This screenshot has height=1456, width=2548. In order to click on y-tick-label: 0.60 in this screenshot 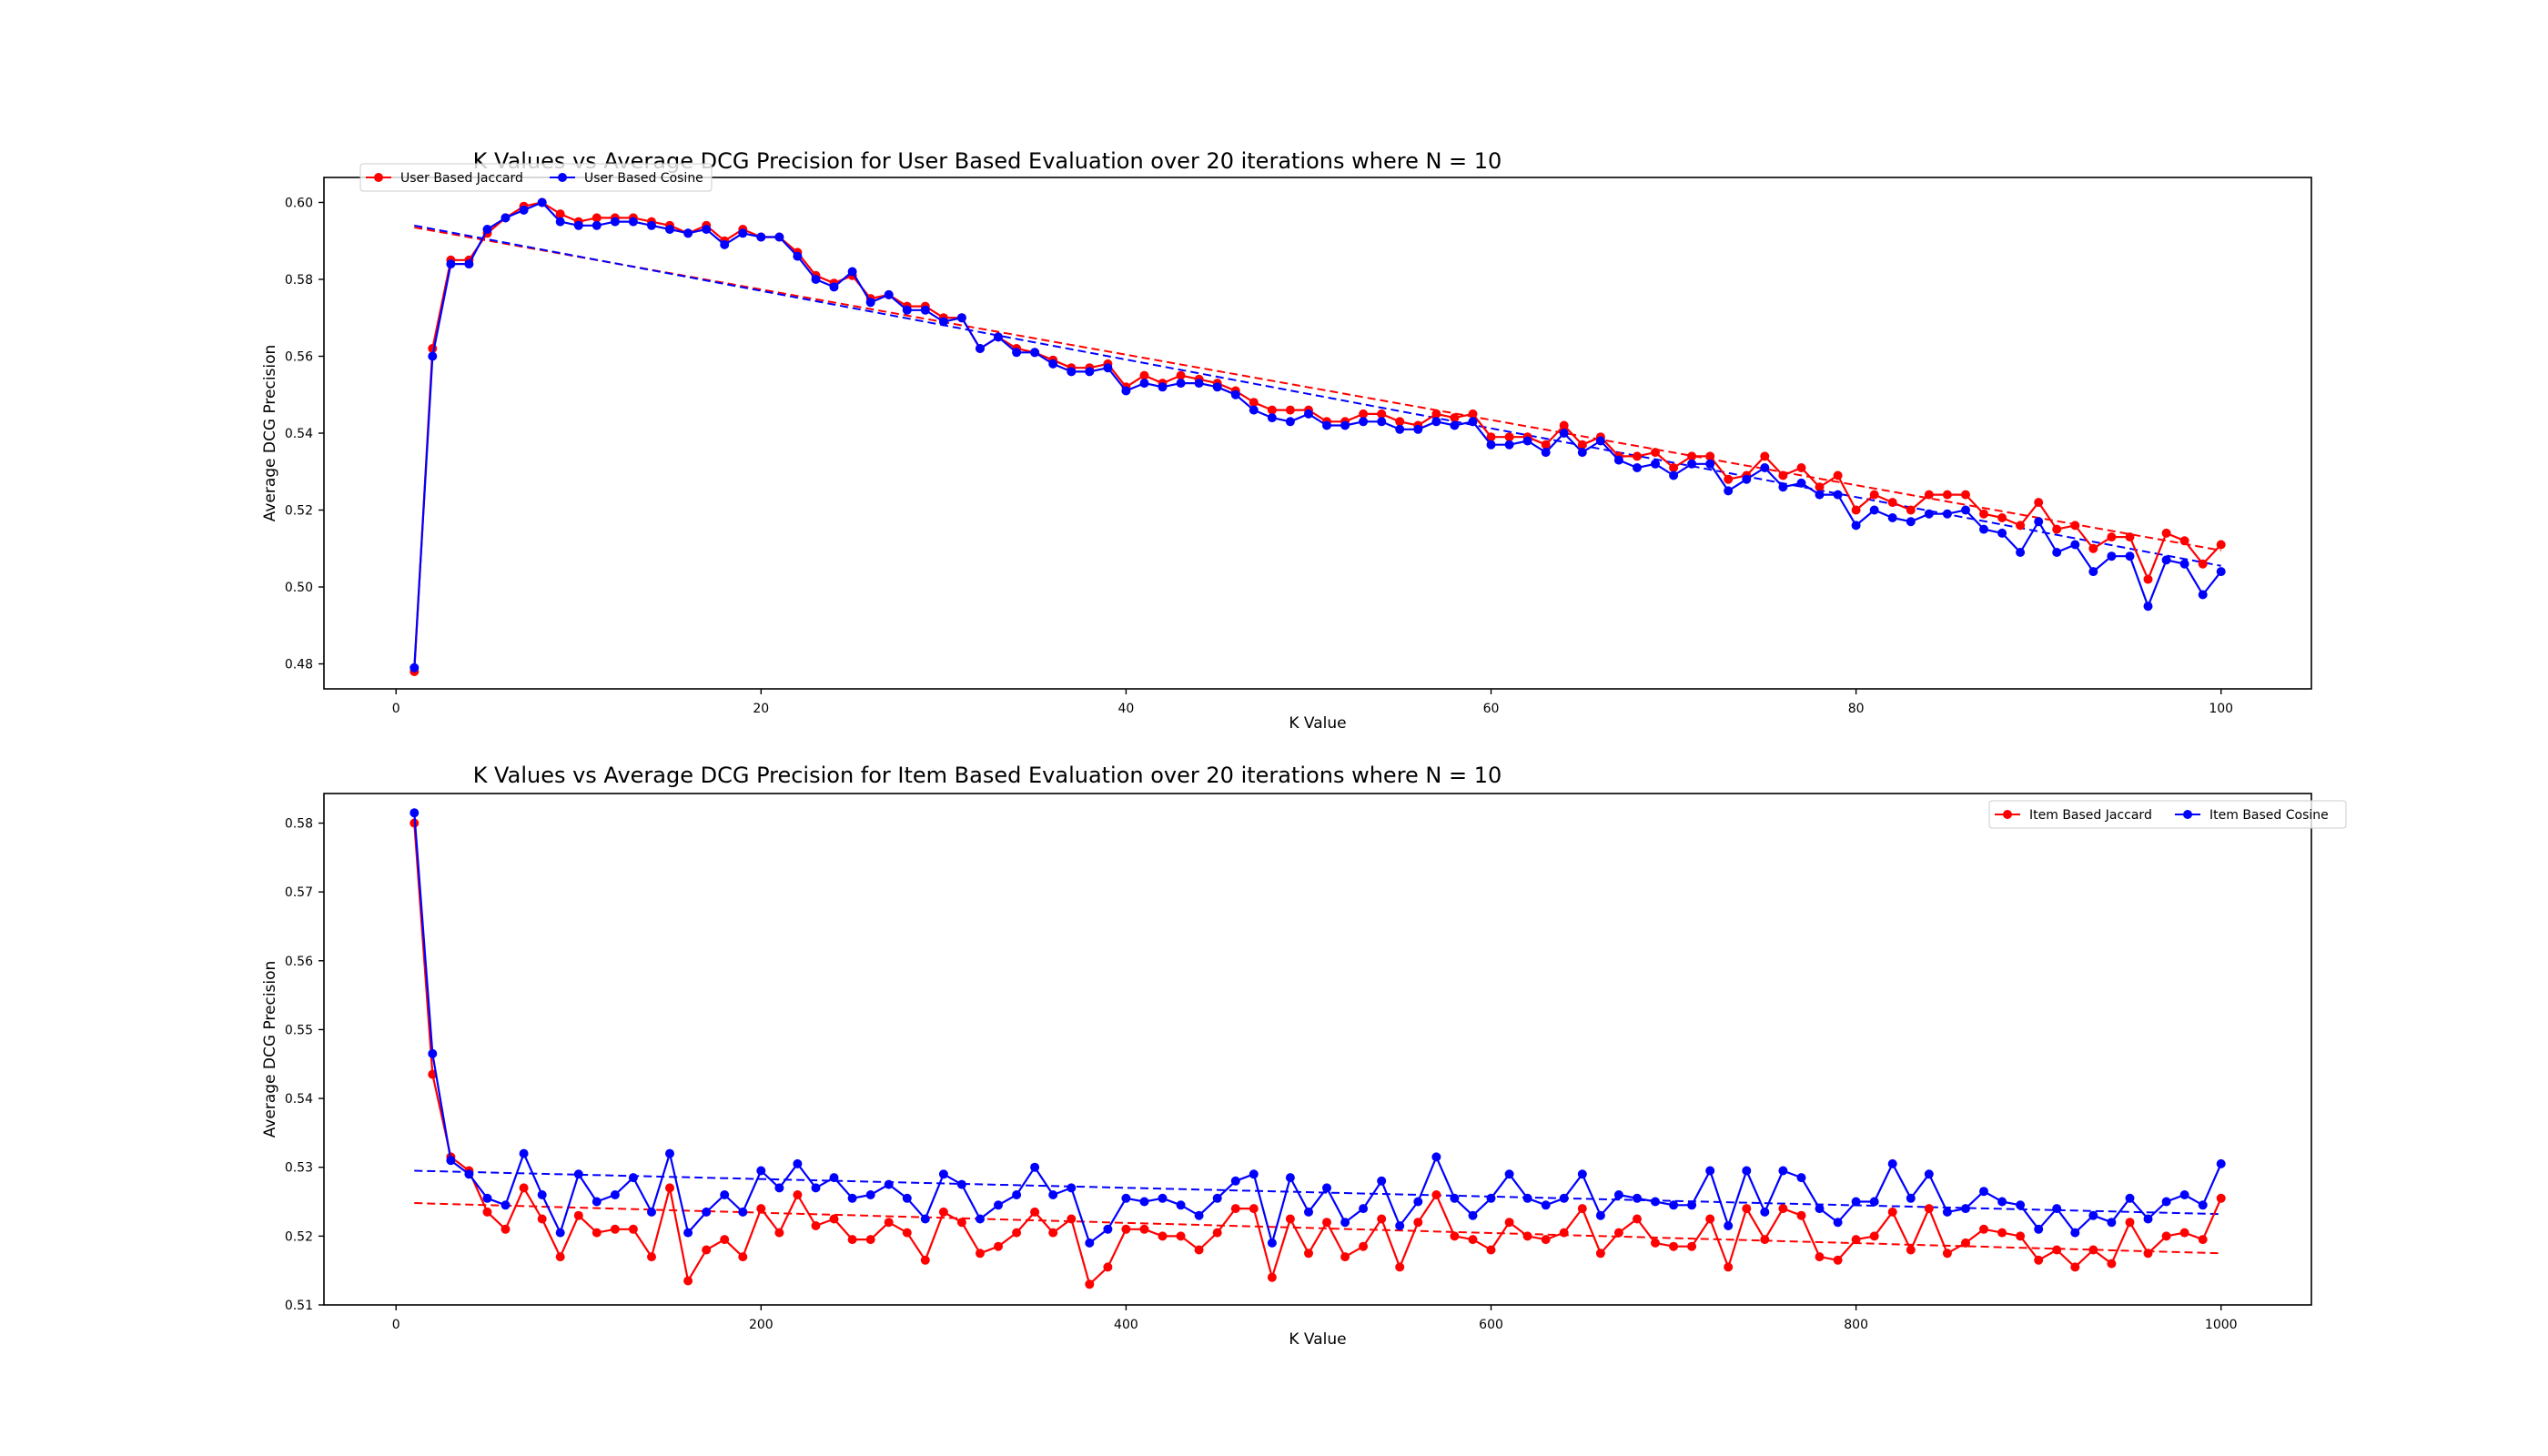, I will do `click(299, 203)`.